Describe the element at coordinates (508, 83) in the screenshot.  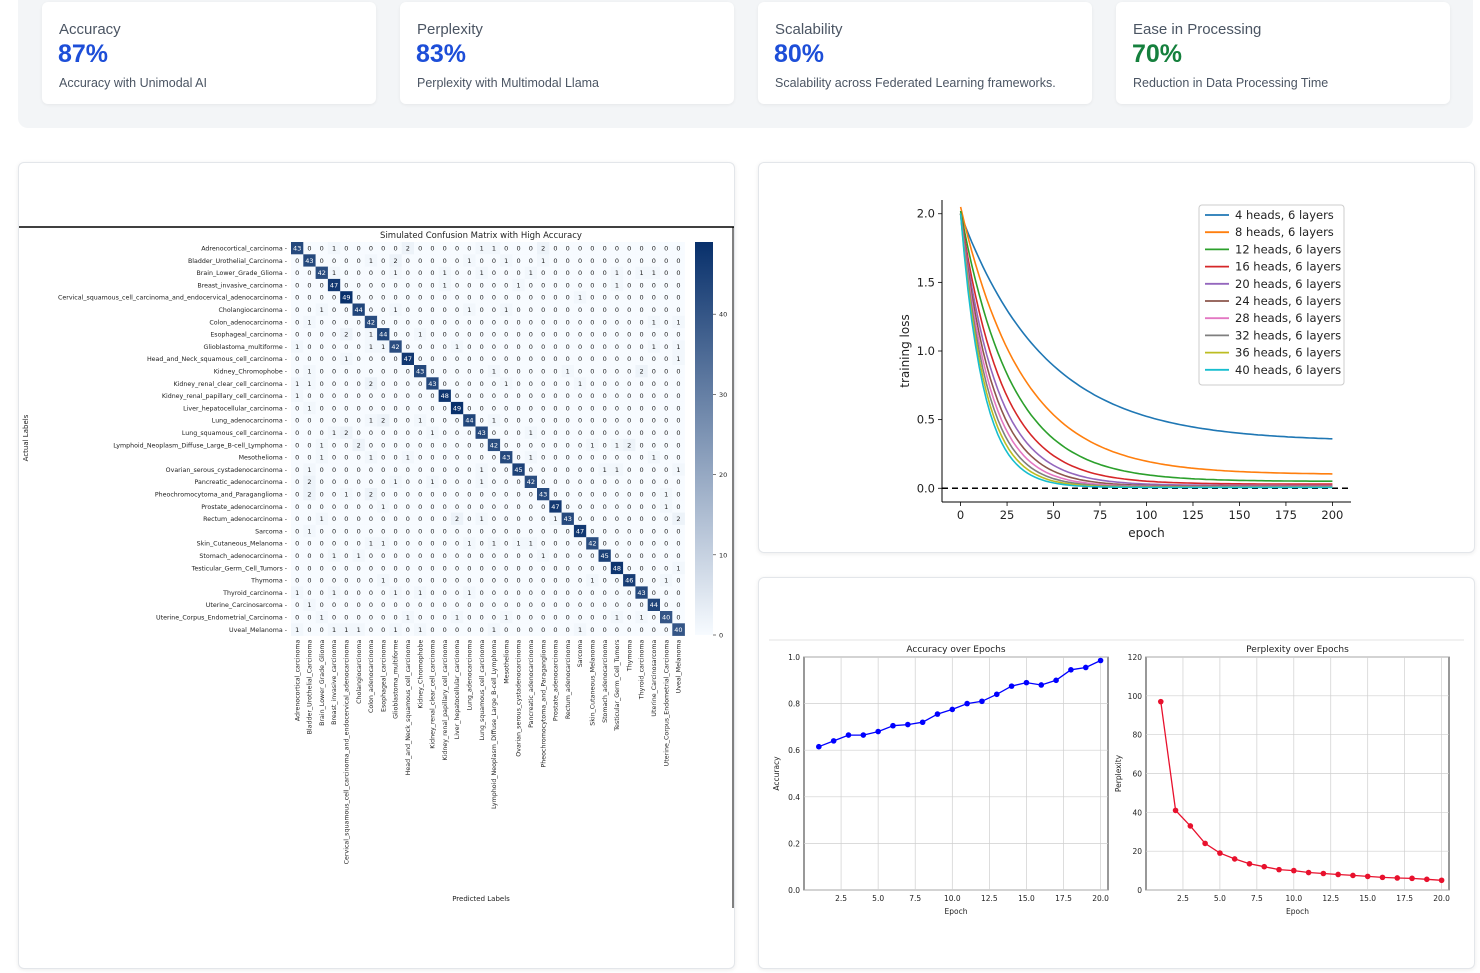
I see `stat-description: Perplexity with Multimodal Llama` at that location.